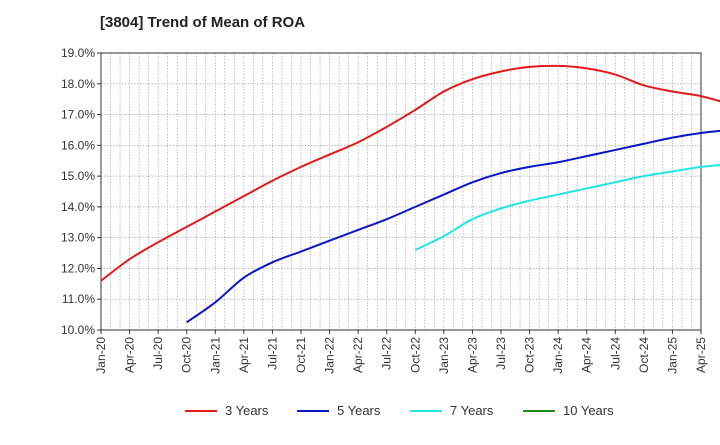  Describe the element at coordinates (672, 355) in the screenshot. I see `x-tick-label: Jan-25` at that location.